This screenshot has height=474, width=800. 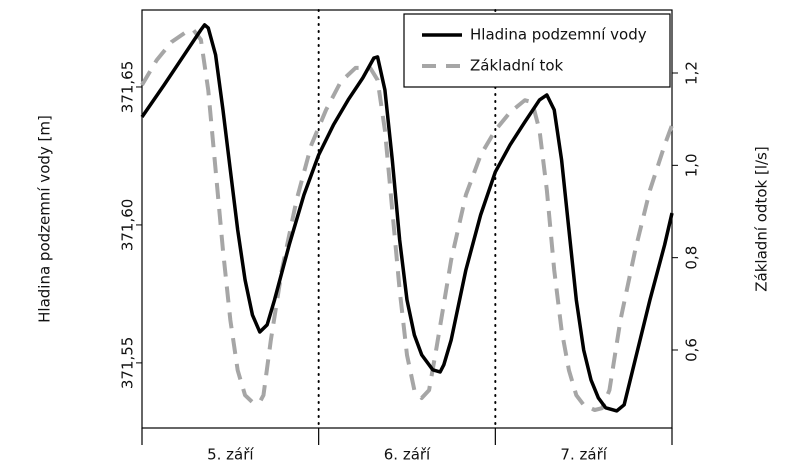 What do you see at coordinates (230, 455) in the screenshot?
I see `x-tick-label: 5. září` at bounding box center [230, 455].